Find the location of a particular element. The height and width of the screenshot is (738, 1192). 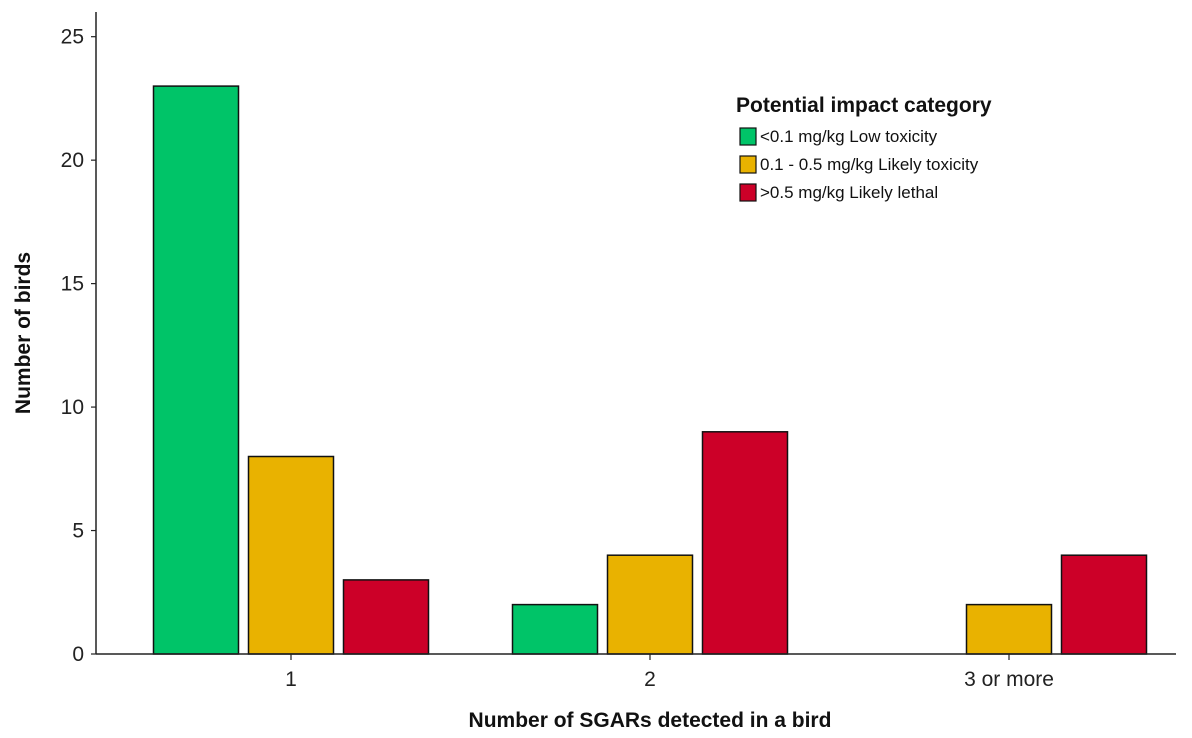

y-tick-label: 10 is located at coordinates (72, 407).